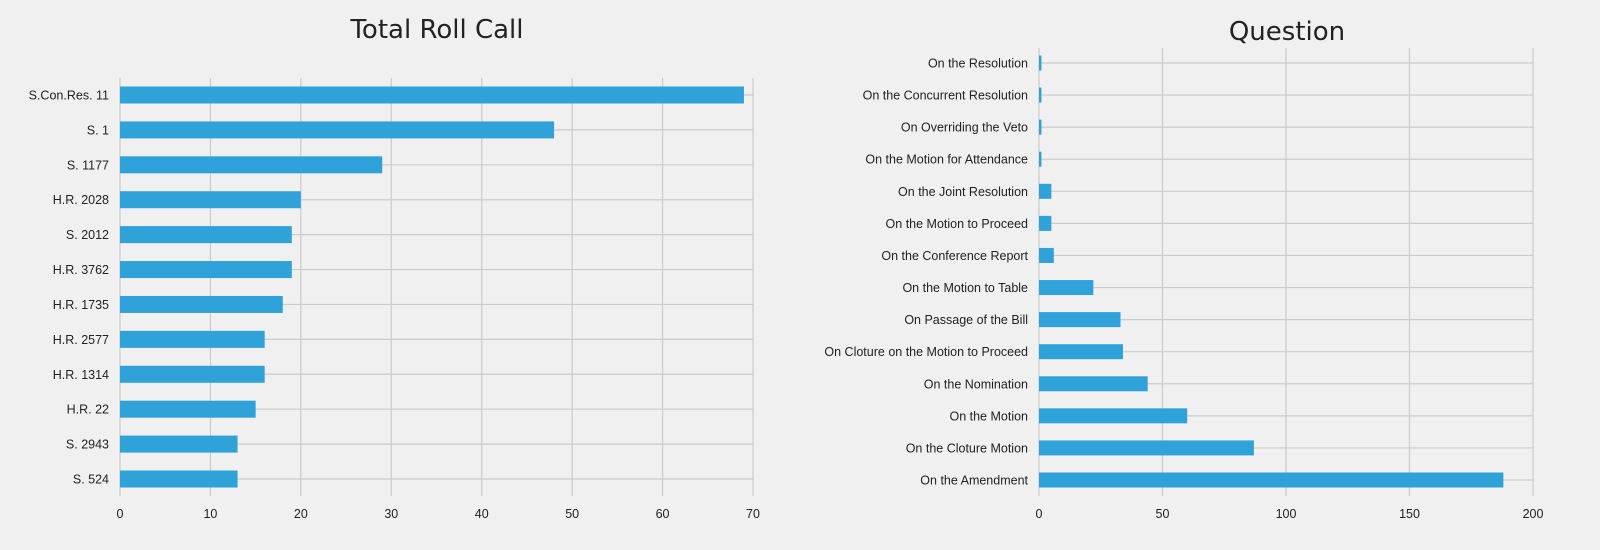 The width and height of the screenshot is (1600, 550). Describe the element at coordinates (964, 128) in the screenshot. I see `y-tick-label: On Overriding the Veto` at that location.